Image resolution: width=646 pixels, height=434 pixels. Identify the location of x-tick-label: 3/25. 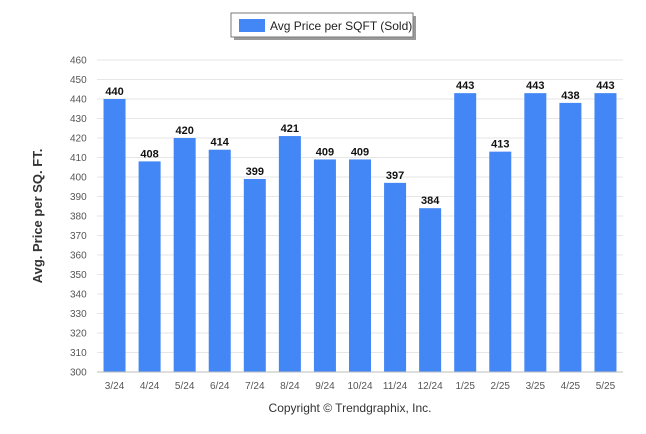
(536, 386).